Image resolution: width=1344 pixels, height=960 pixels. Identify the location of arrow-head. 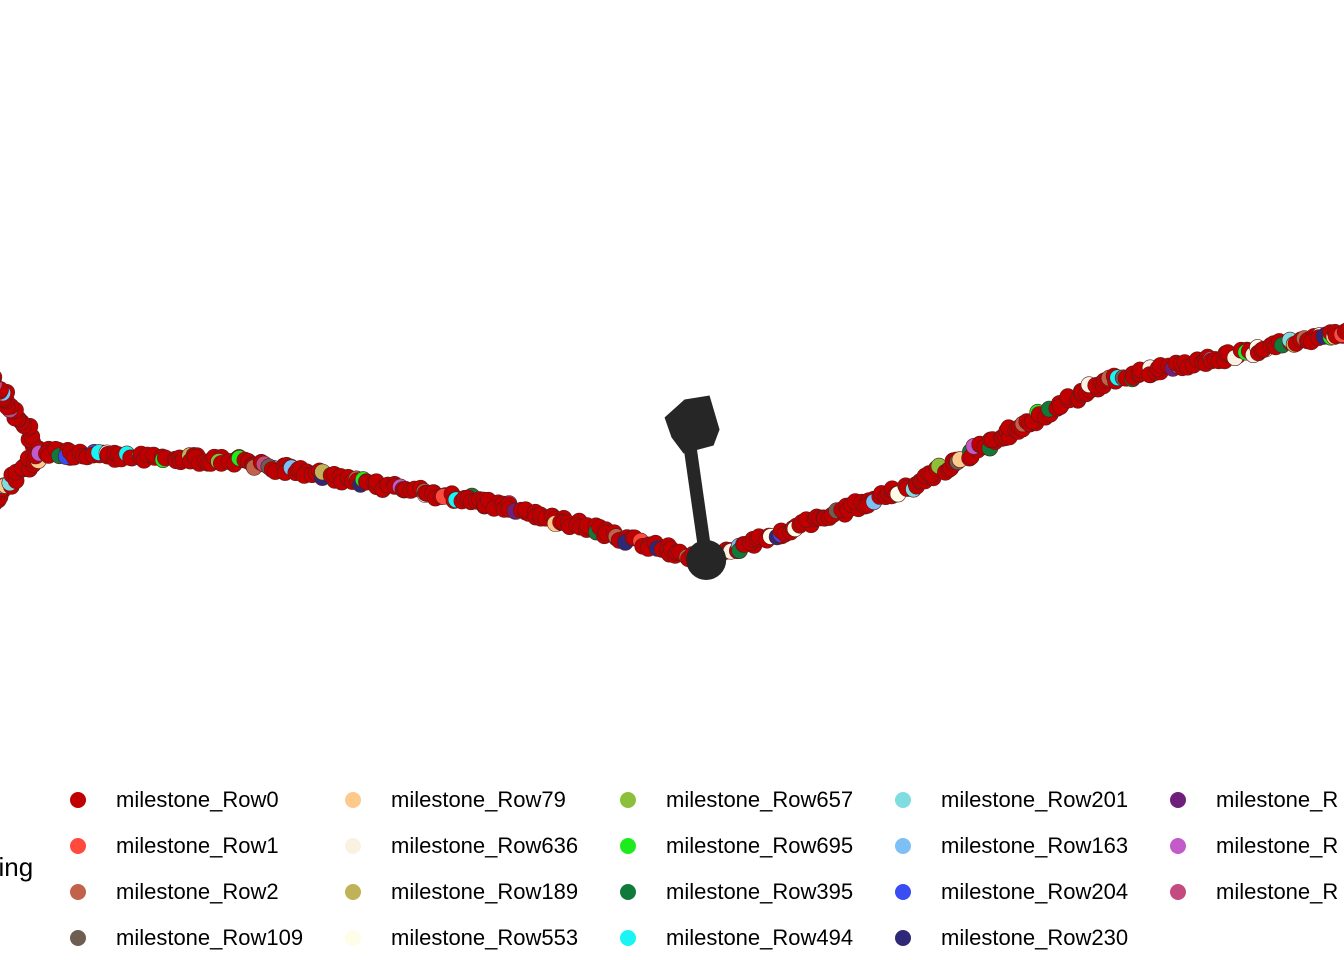
(692, 424).